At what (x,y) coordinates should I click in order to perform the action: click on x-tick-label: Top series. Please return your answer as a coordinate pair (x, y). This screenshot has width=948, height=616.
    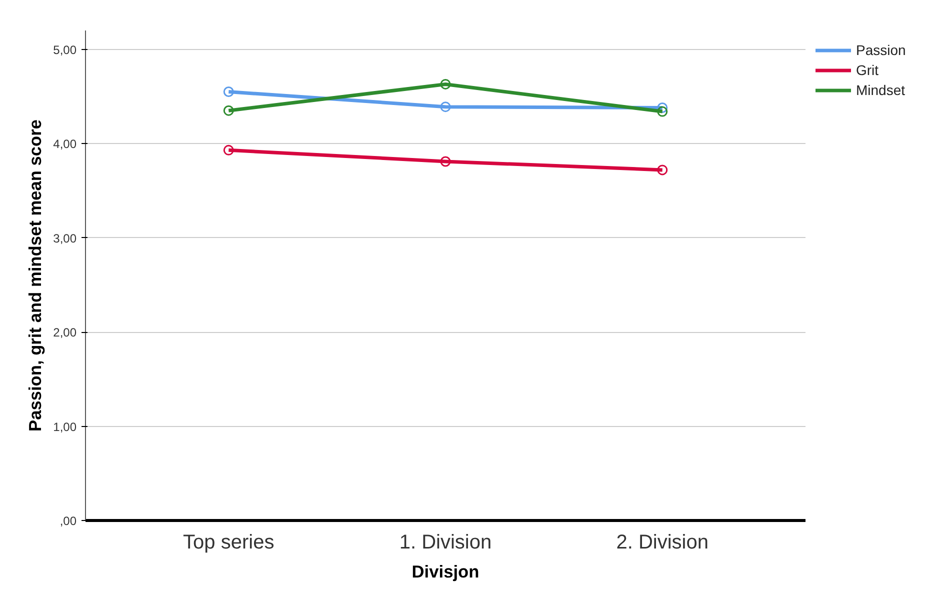
    Looking at the image, I should click on (228, 543).